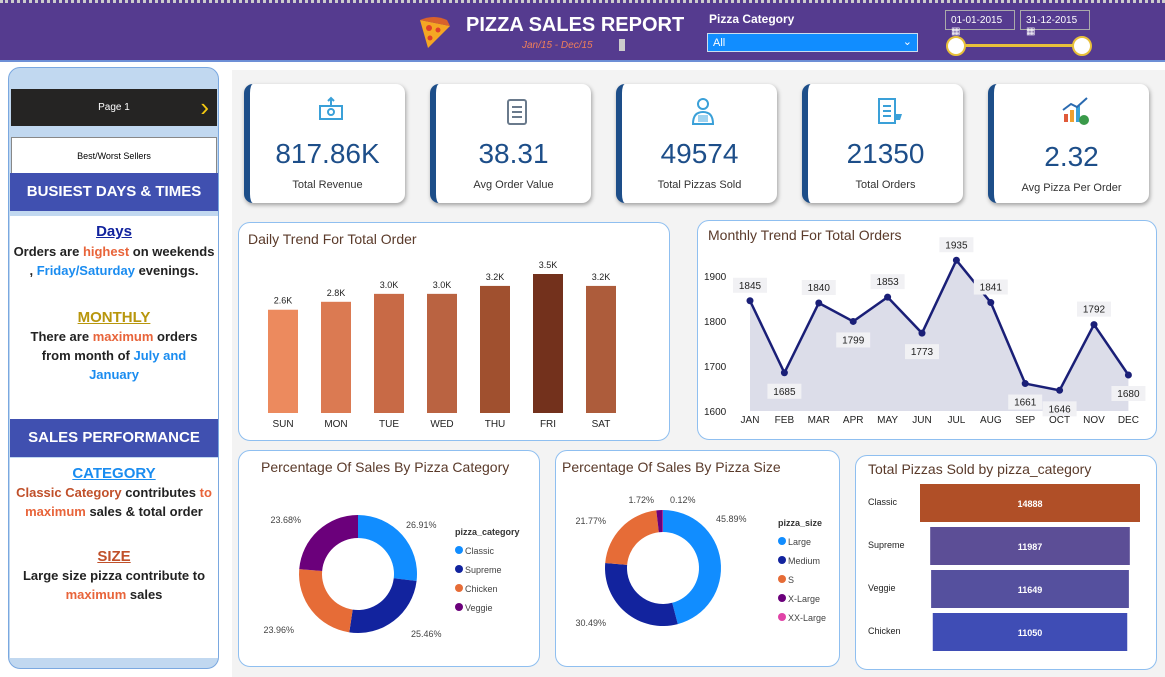 The width and height of the screenshot is (1165, 677). Describe the element at coordinates (1128, 375) in the screenshot. I see `data-point-dec` at that location.